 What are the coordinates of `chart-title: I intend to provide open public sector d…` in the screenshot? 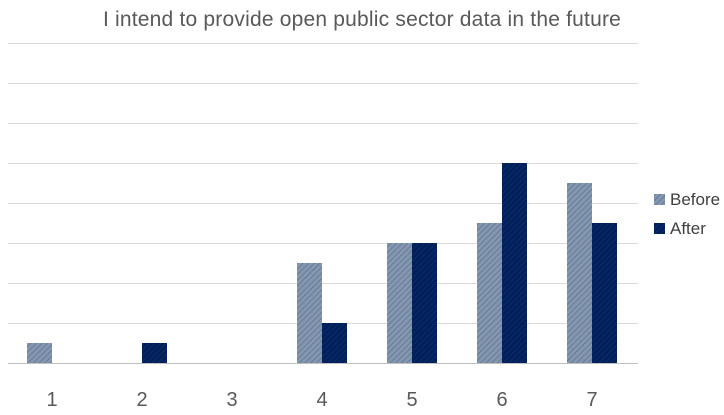 It's located at (362, 19).